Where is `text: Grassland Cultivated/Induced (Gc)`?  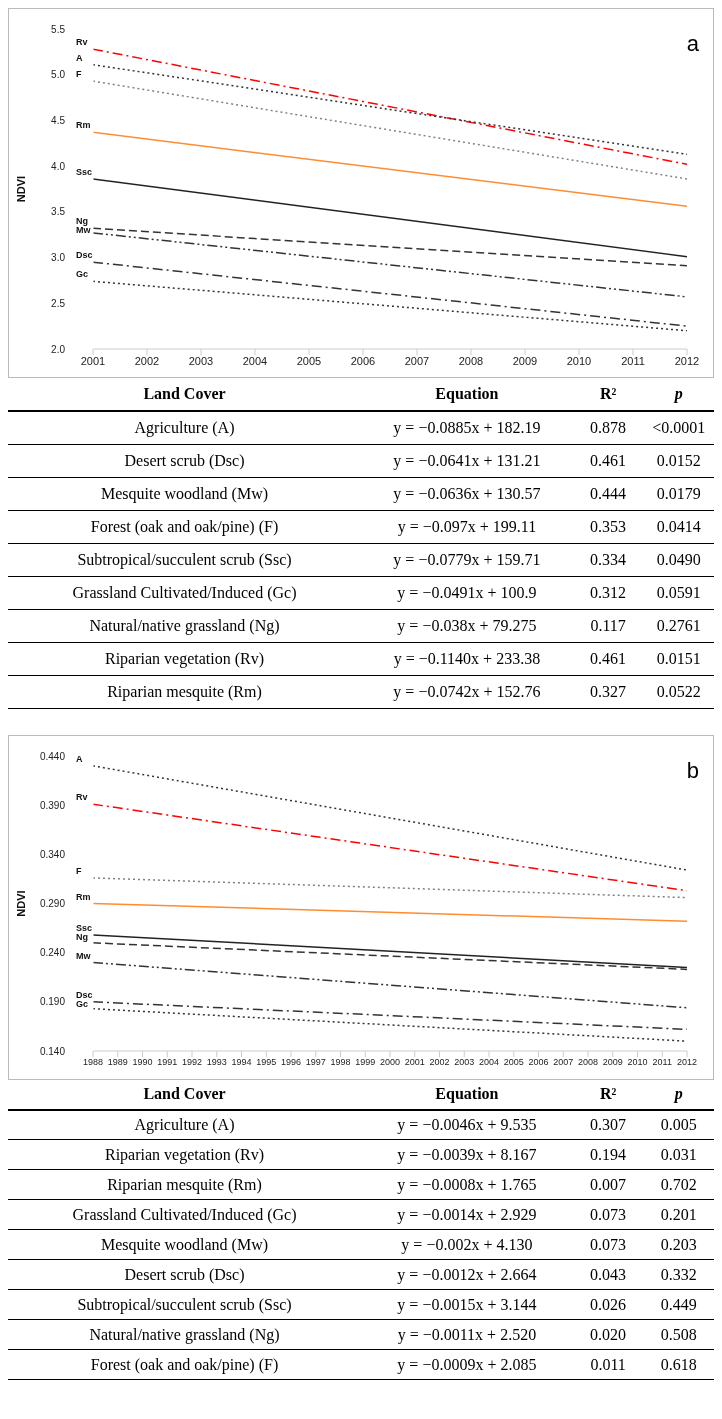
text: Grassland Cultivated/Induced (Gc) is located at coordinates (184, 1215).